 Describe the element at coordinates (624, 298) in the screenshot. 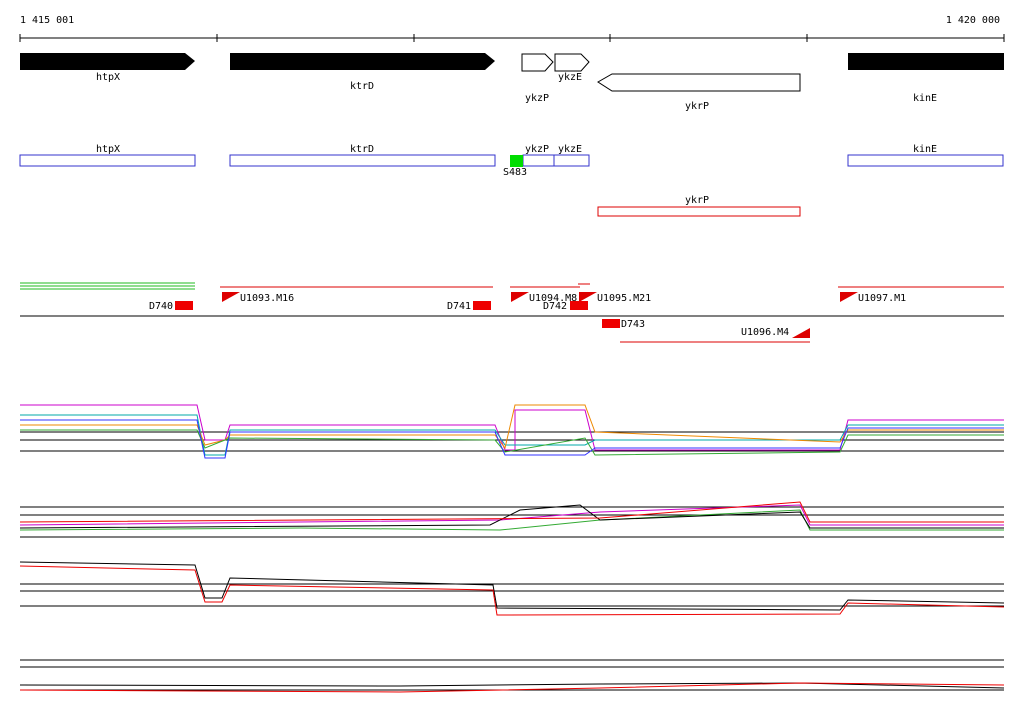

I see `segment-label: U1095.M21` at that location.